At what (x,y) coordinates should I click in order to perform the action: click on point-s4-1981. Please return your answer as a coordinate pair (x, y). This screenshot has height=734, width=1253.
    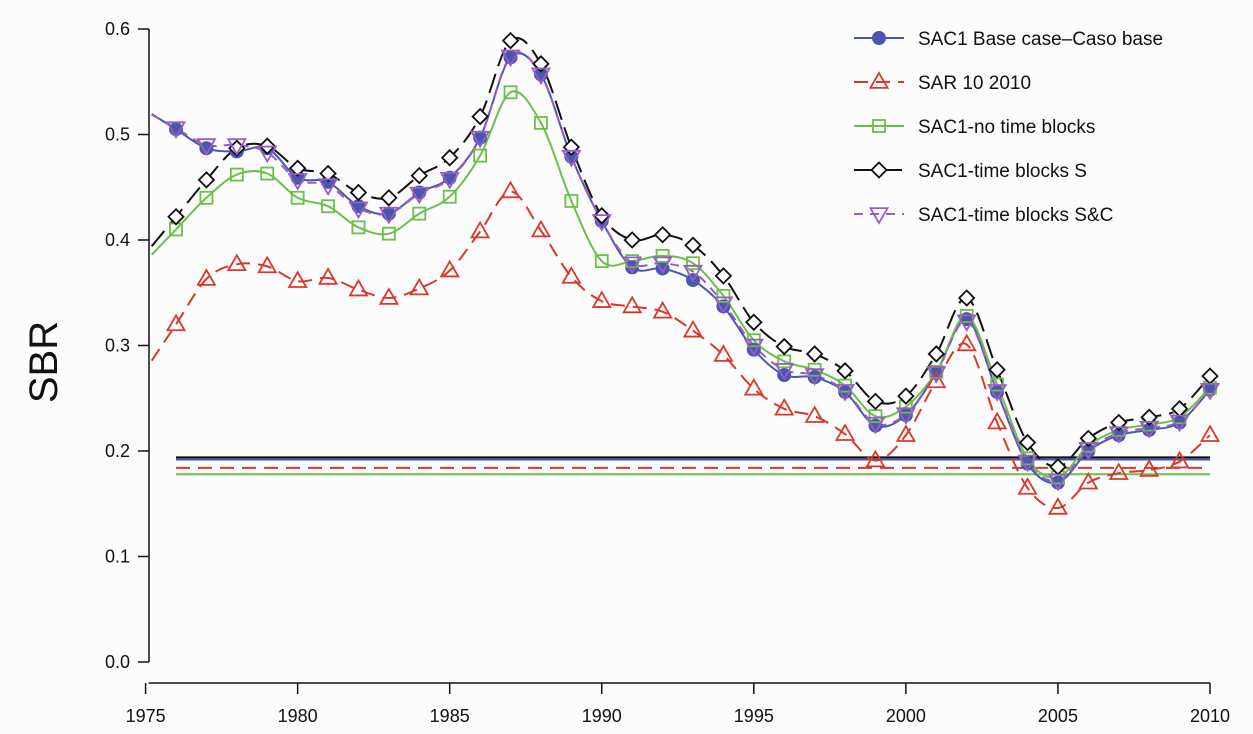
    Looking at the image, I should click on (328, 187).